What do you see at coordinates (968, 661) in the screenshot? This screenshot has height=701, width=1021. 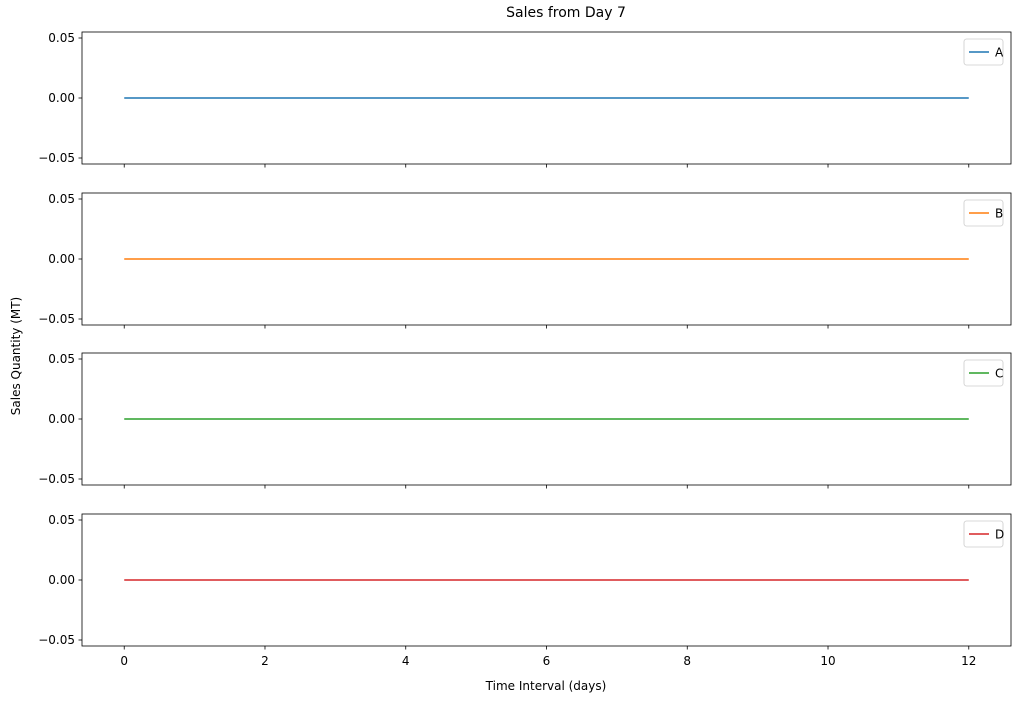 I see `x-tick-label: 12` at bounding box center [968, 661].